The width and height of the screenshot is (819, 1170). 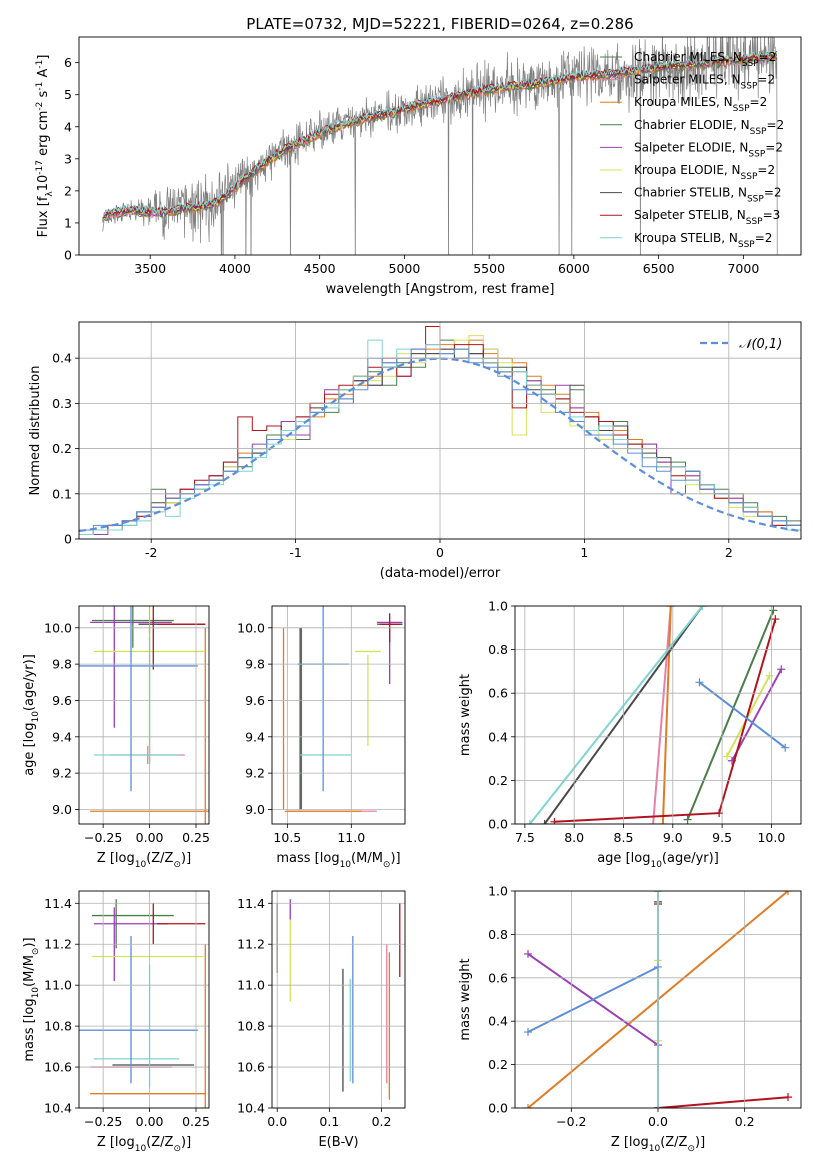 I want to click on y-tick-label: 5, so click(x=68, y=94).